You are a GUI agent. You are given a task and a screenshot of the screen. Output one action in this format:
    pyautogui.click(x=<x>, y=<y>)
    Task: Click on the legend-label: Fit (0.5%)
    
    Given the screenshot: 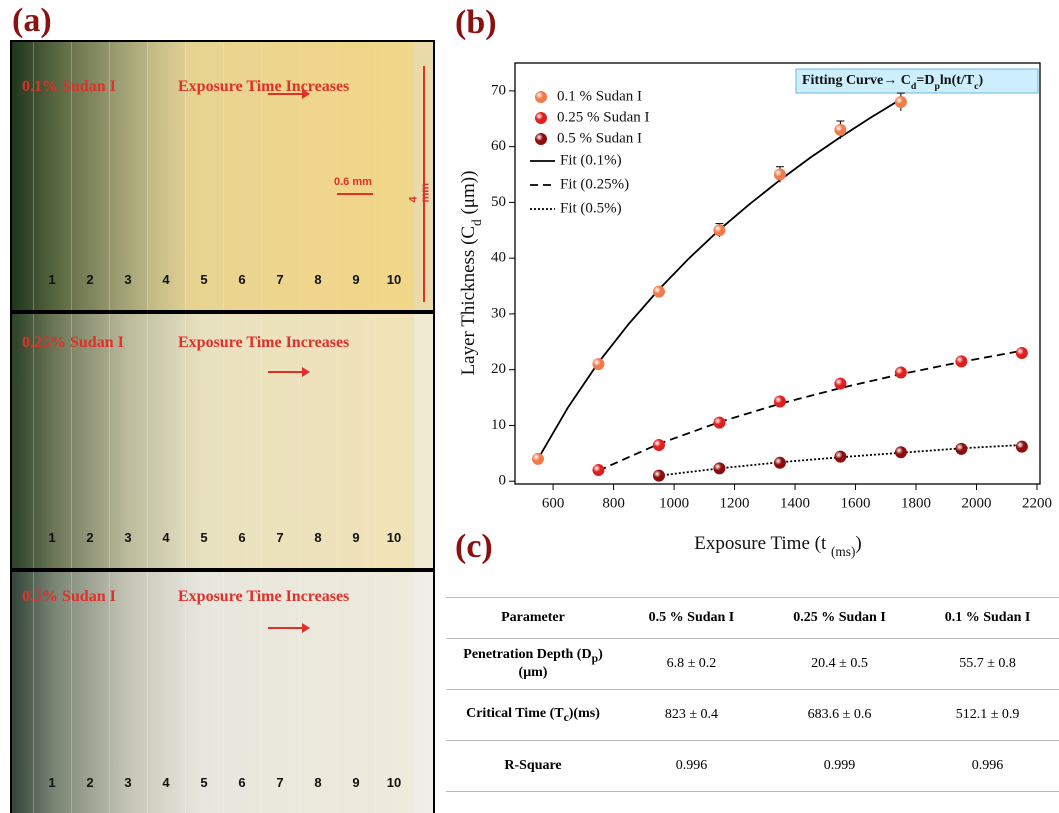 What is the action you would take?
    pyautogui.click(x=591, y=208)
    